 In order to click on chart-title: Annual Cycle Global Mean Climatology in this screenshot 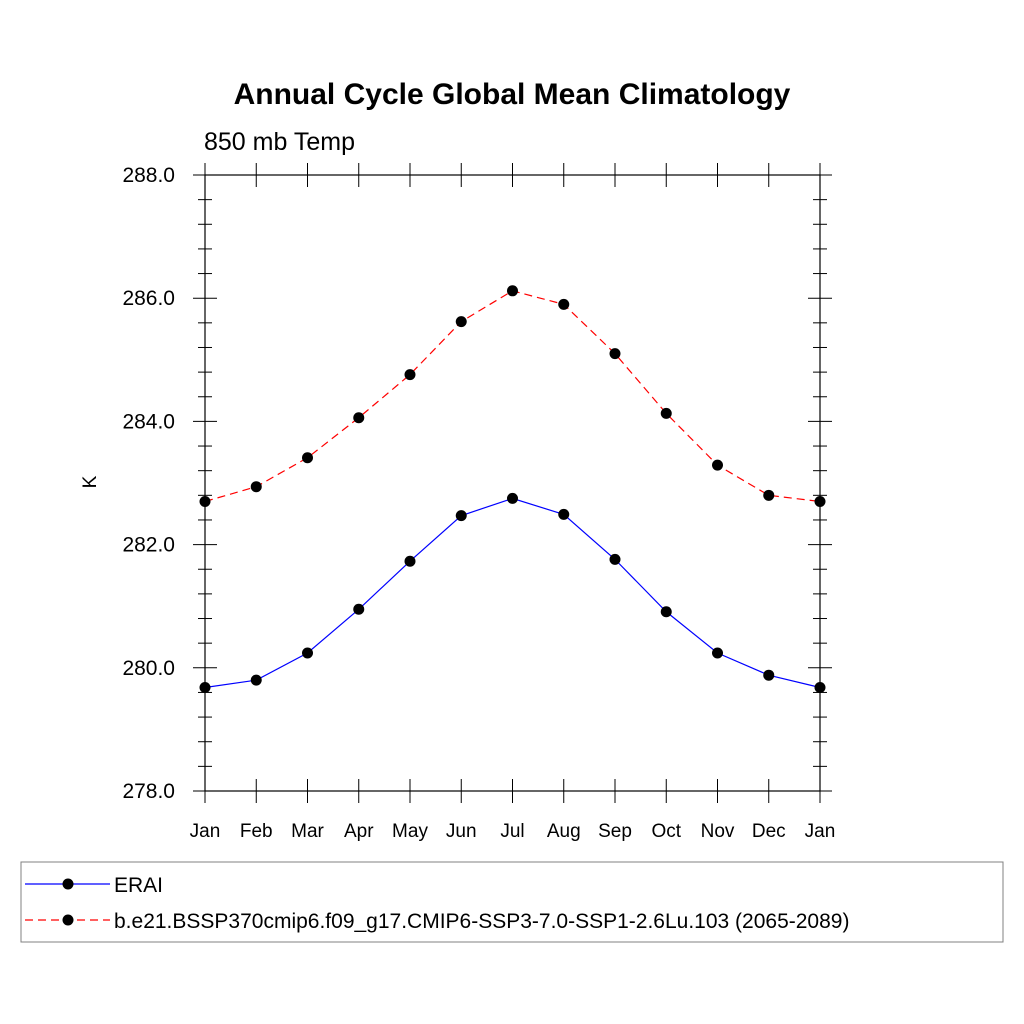, I will do `click(512, 94)`.